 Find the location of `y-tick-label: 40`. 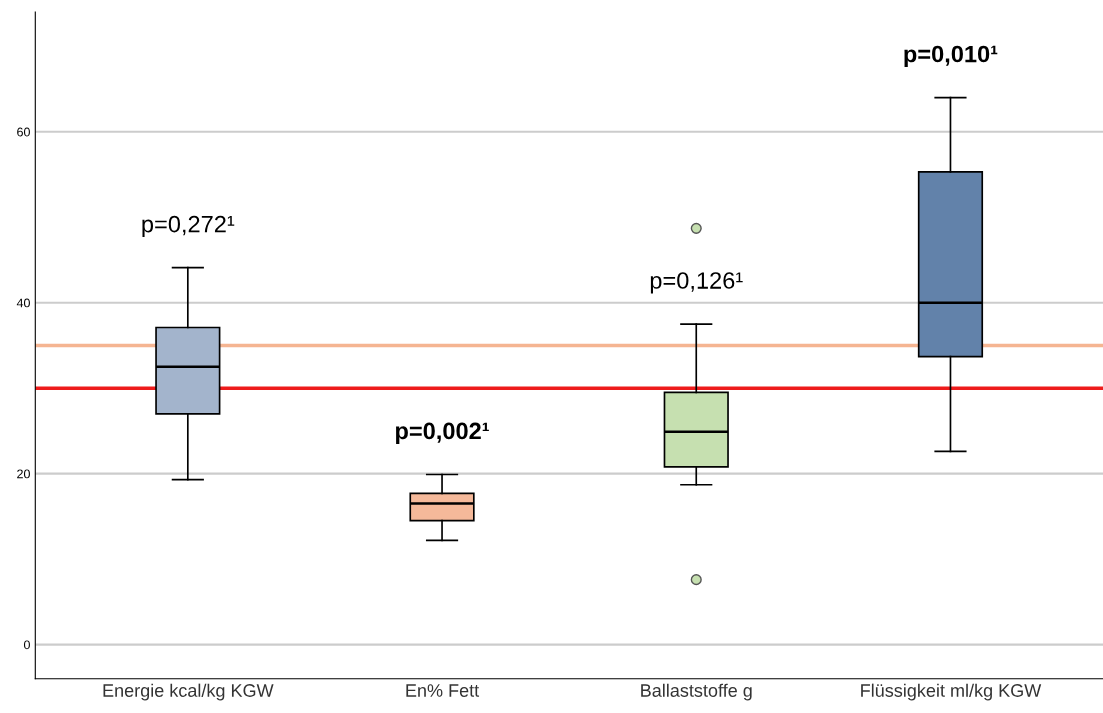

y-tick-label: 40 is located at coordinates (23, 303).